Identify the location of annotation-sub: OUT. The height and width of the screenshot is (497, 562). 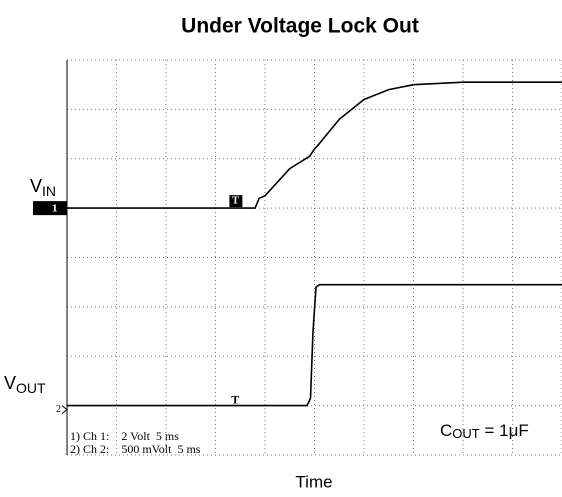
(466, 433).